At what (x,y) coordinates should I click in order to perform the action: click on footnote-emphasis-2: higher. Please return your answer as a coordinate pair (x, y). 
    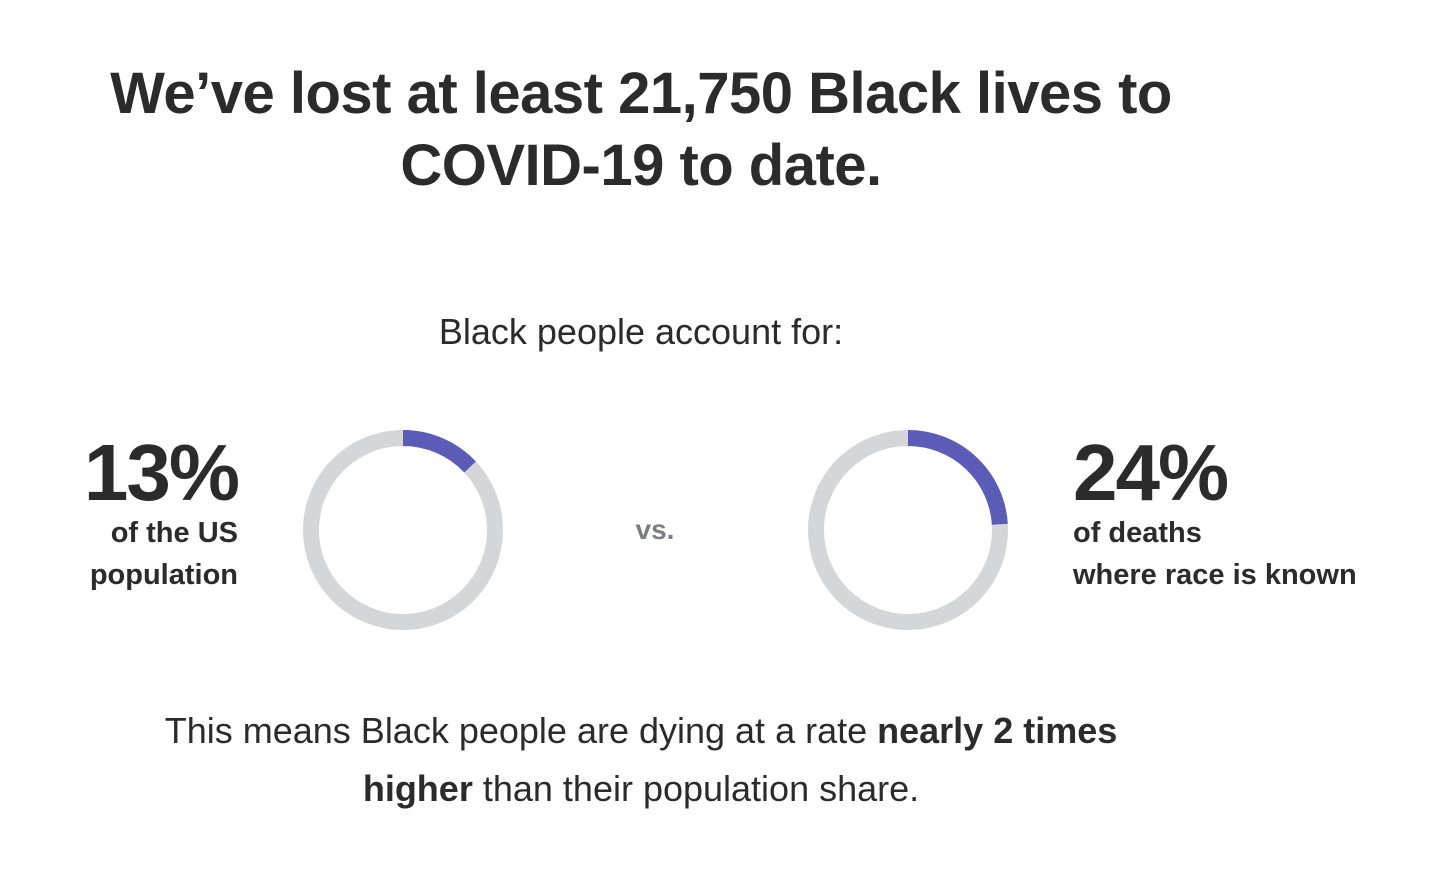
    Looking at the image, I should click on (417, 788).